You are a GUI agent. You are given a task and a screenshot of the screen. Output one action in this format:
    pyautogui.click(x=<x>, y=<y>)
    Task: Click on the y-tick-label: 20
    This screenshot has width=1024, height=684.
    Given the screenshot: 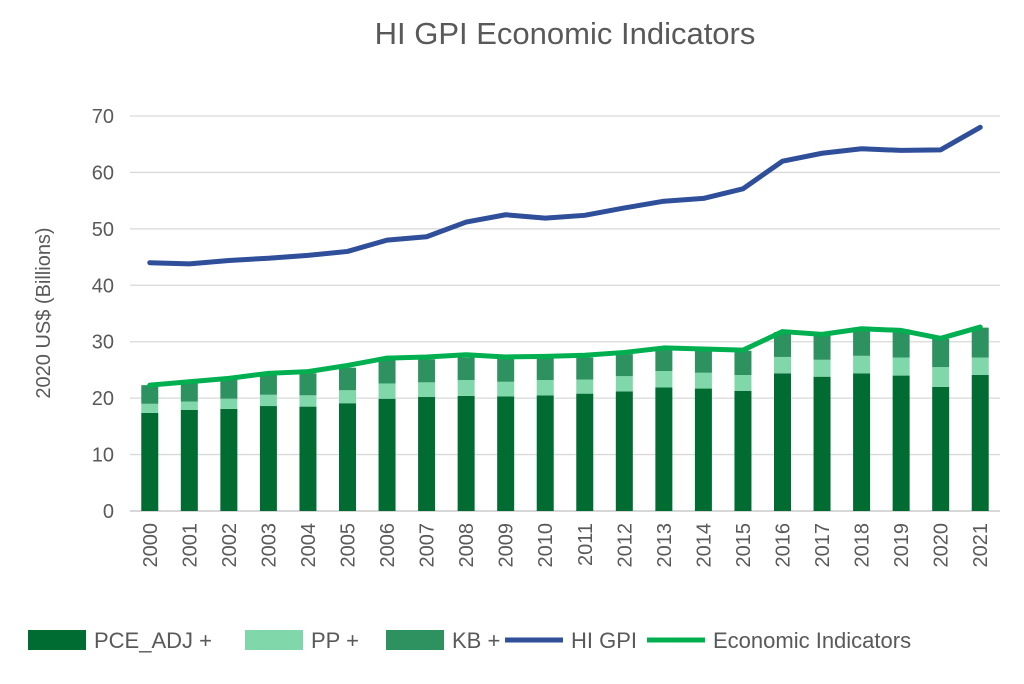 What is the action you would take?
    pyautogui.click(x=103, y=399)
    